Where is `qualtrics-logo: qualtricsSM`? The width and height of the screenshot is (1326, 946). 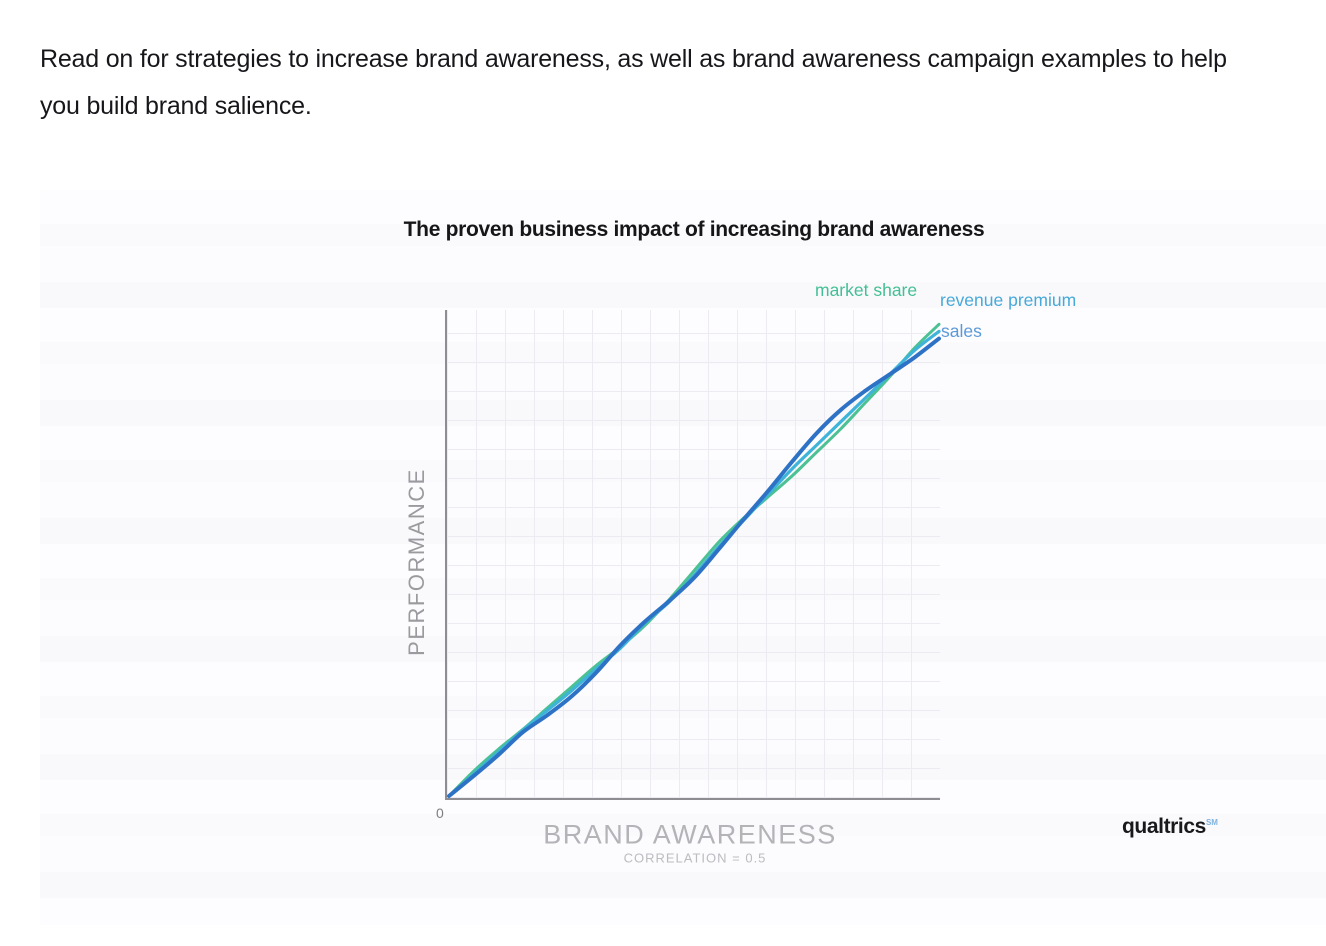
qualtrics-logo: qualtricsSM is located at coordinates (1170, 827).